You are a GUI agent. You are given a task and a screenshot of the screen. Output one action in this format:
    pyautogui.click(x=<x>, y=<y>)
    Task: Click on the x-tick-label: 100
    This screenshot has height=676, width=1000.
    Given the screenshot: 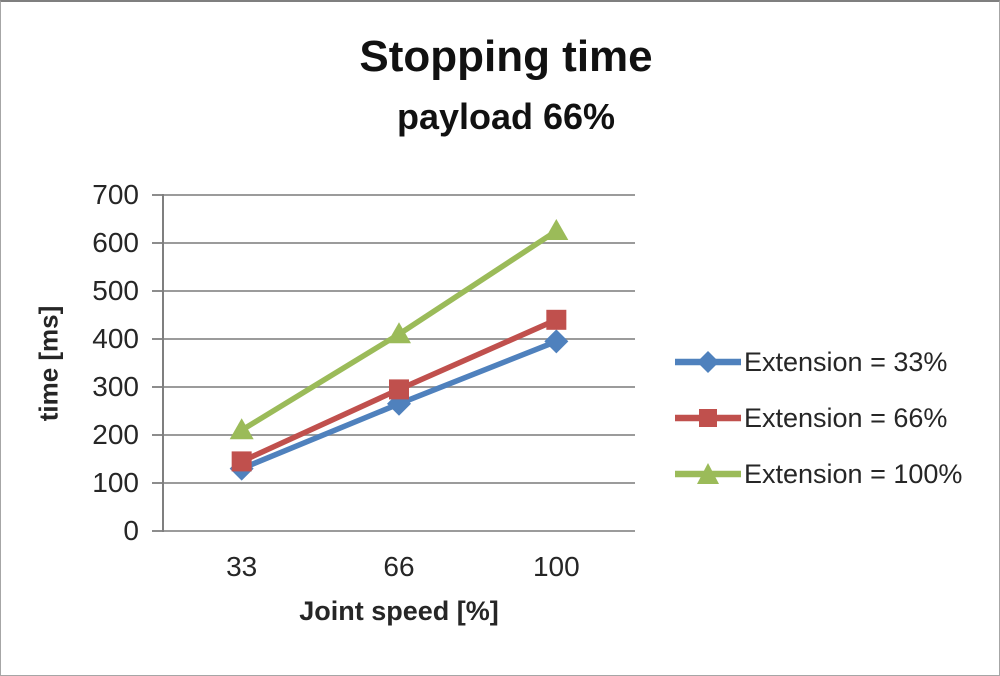 What is the action you would take?
    pyautogui.click(x=556, y=566)
    